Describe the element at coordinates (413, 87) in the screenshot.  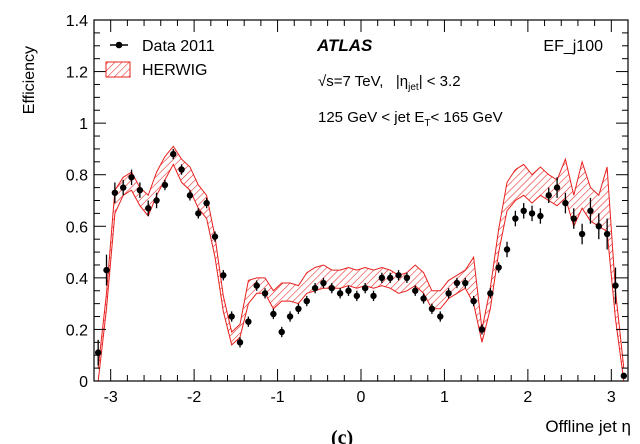
I see `energy-eta-subscript: jet` at that location.